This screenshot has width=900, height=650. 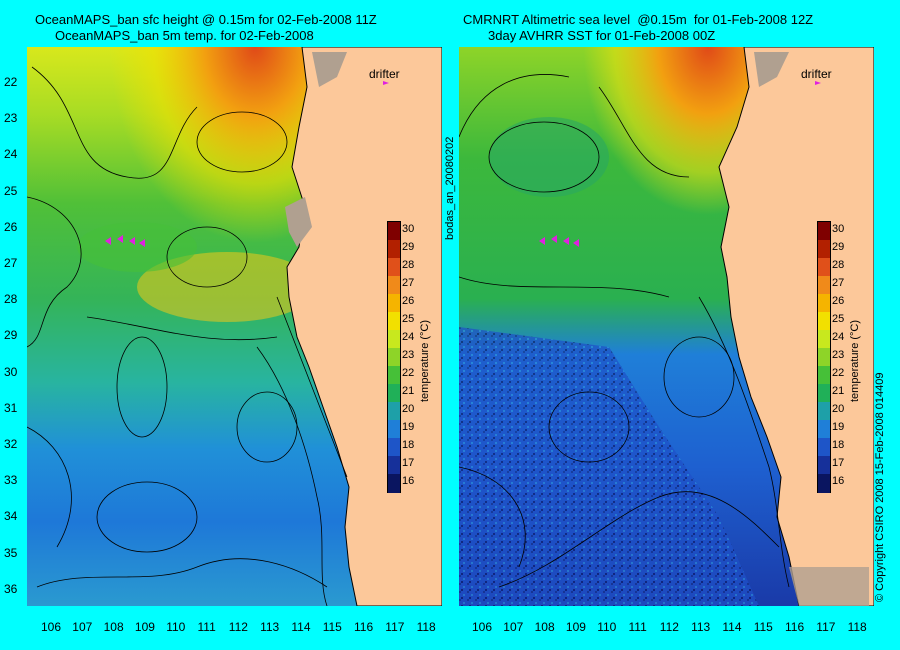 What do you see at coordinates (816, 74) in the screenshot?
I see `drifter-legend-label-right: drifter` at bounding box center [816, 74].